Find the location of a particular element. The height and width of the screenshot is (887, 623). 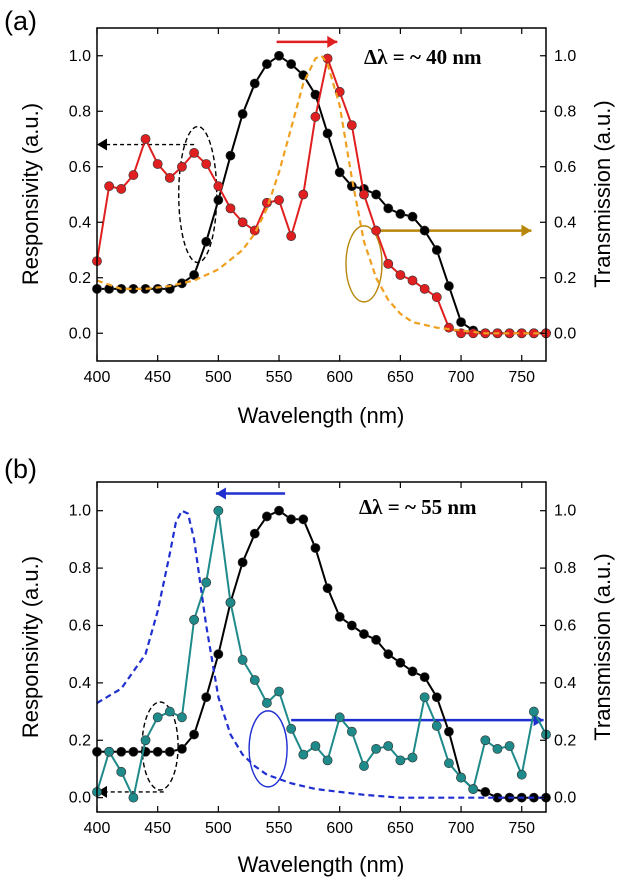

x-axis-title: Wavelength (nm) is located at coordinates (321, 415).